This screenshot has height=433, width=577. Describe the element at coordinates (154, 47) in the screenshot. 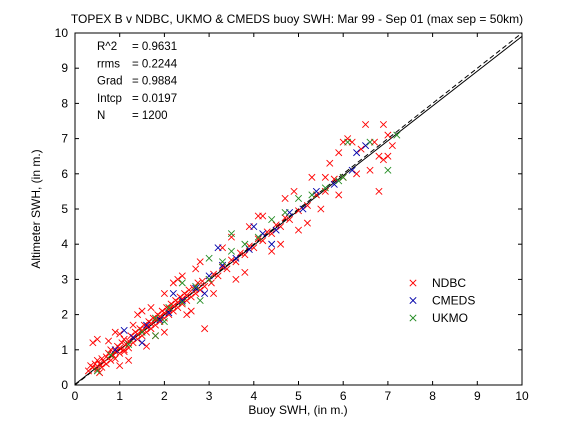

I see `stat-value: = 0.9631` at that location.